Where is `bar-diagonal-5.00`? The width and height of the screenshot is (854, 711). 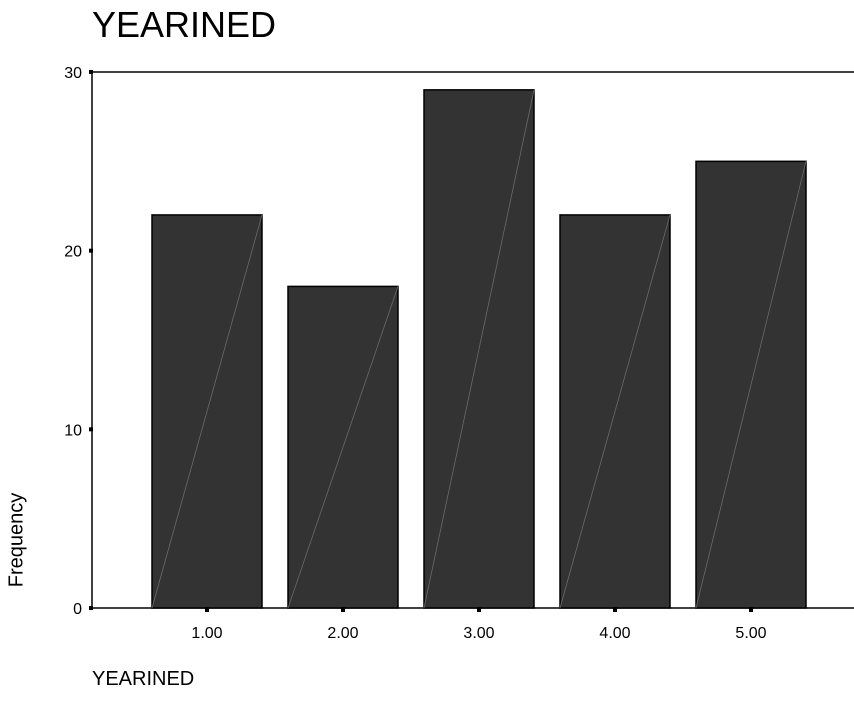 bar-diagonal-5.00 is located at coordinates (751, 385).